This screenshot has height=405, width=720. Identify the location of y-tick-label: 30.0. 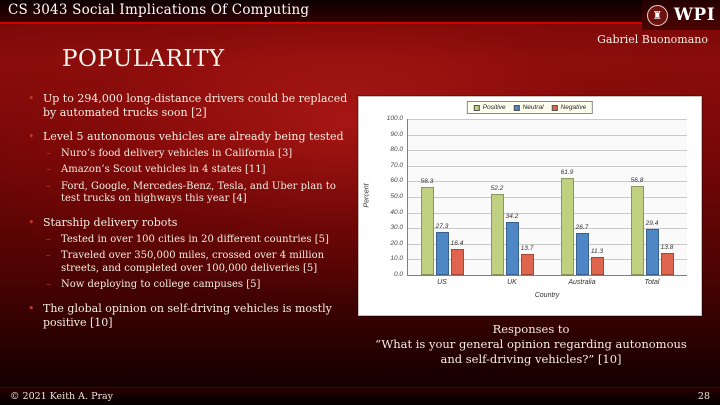
(396, 228).